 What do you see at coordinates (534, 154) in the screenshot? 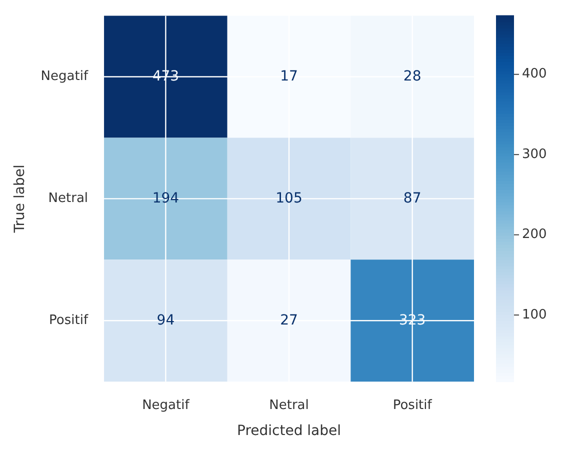
I see `color-bar-label: 300` at bounding box center [534, 154].